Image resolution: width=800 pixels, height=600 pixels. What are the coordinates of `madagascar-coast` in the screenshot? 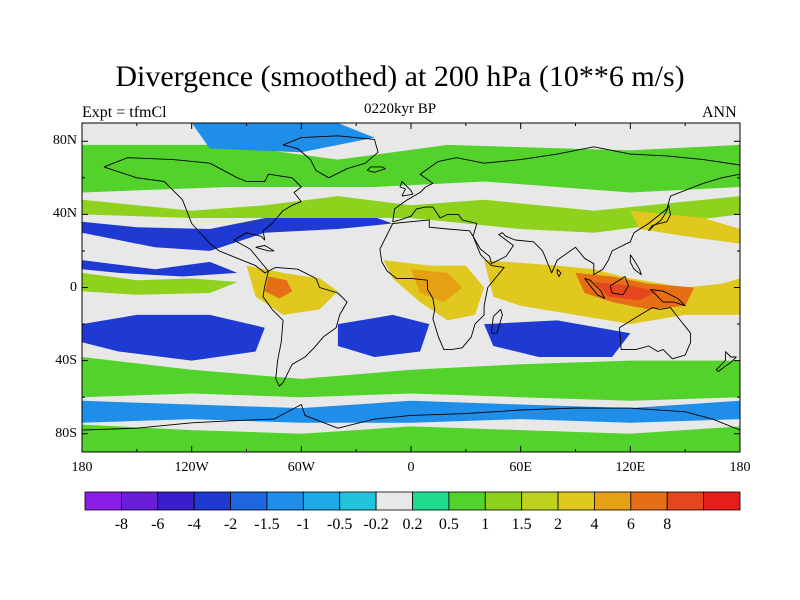 It's located at (496, 321).